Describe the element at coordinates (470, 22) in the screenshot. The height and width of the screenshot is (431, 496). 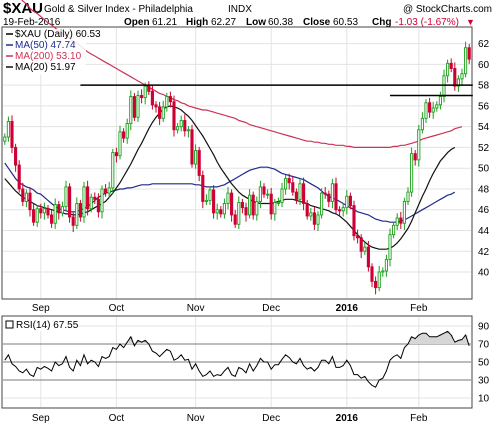
I see `chg-down-arrow-icon: ▼` at that location.